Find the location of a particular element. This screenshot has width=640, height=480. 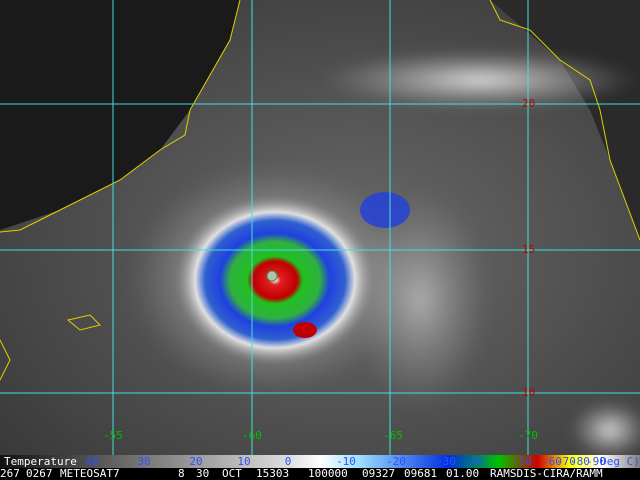

footer-field: METEOSAT7 is located at coordinates (90, 473).